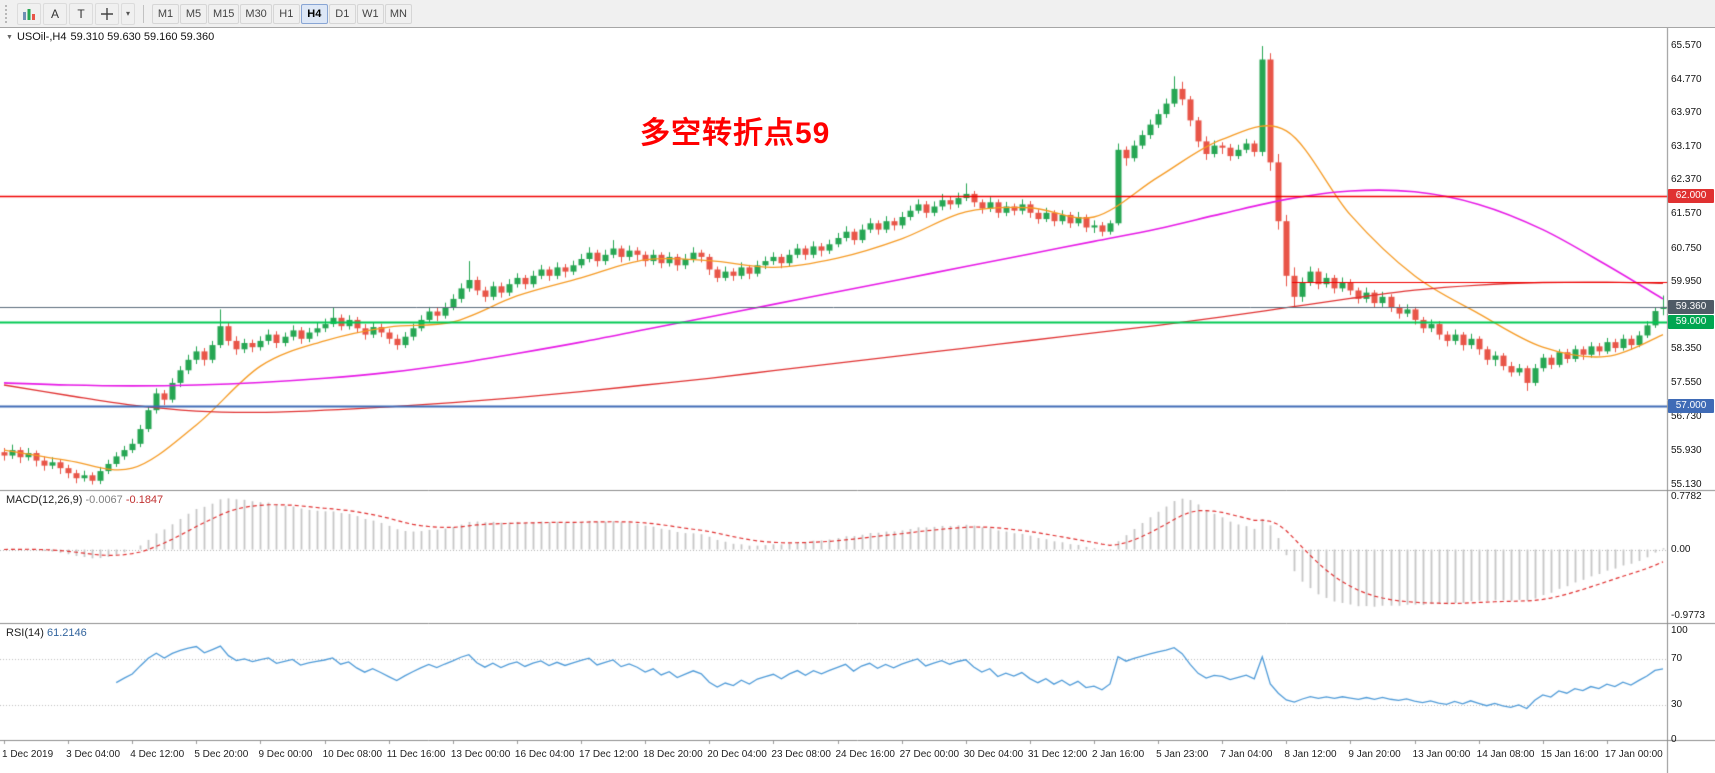 Image resolution: width=1715 pixels, height=773 pixels. Describe the element at coordinates (1374, 754) in the screenshot. I see `time-label: 9 Jan 20:00` at that location.